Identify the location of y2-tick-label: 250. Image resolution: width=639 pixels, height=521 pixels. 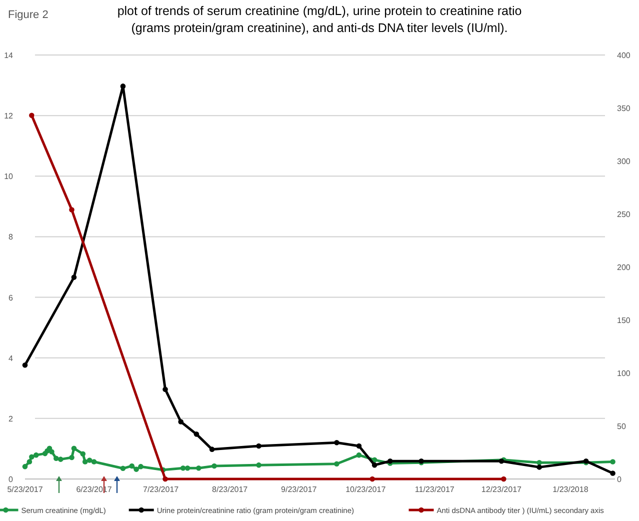
(624, 214).